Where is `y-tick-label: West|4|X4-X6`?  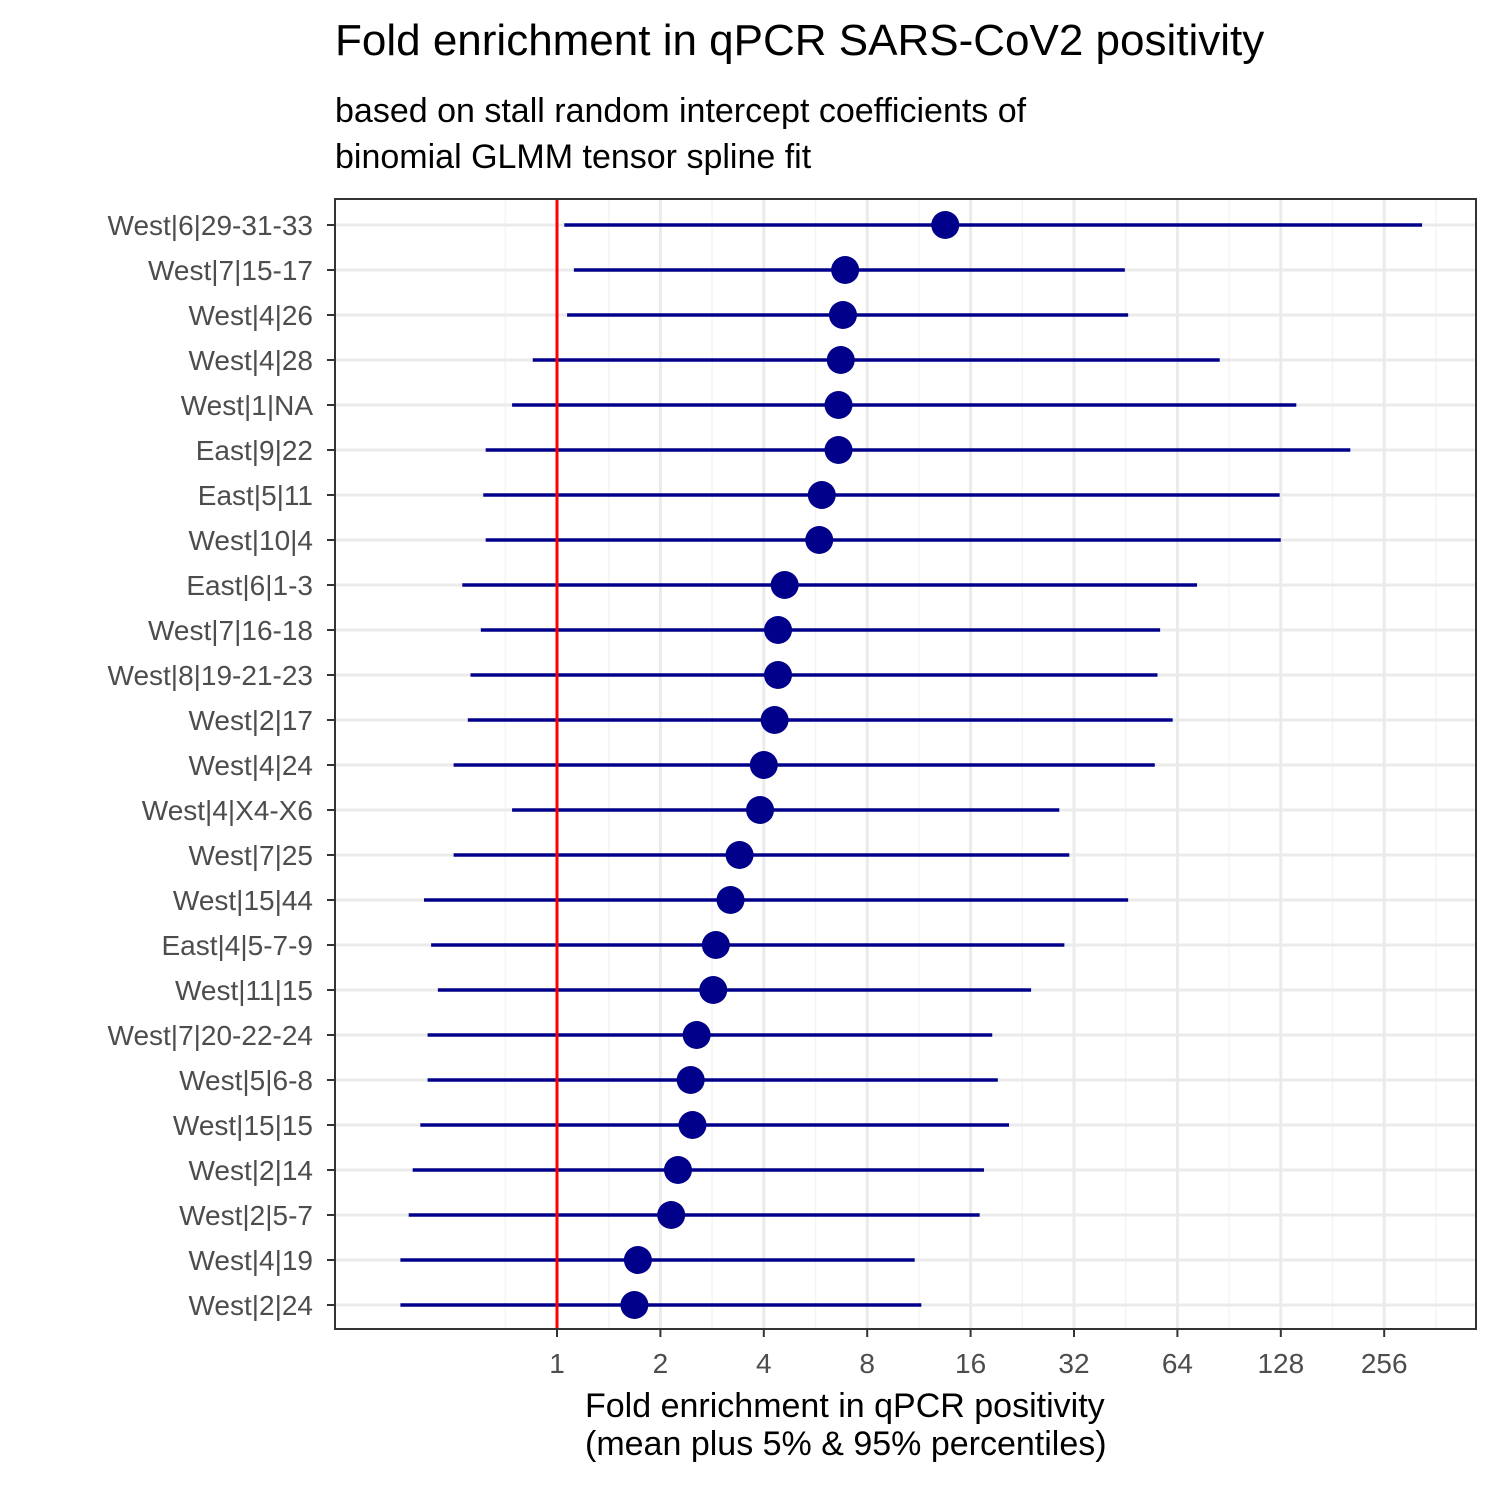
y-tick-label: West|4|X4-X6 is located at coordinates (227, 810).